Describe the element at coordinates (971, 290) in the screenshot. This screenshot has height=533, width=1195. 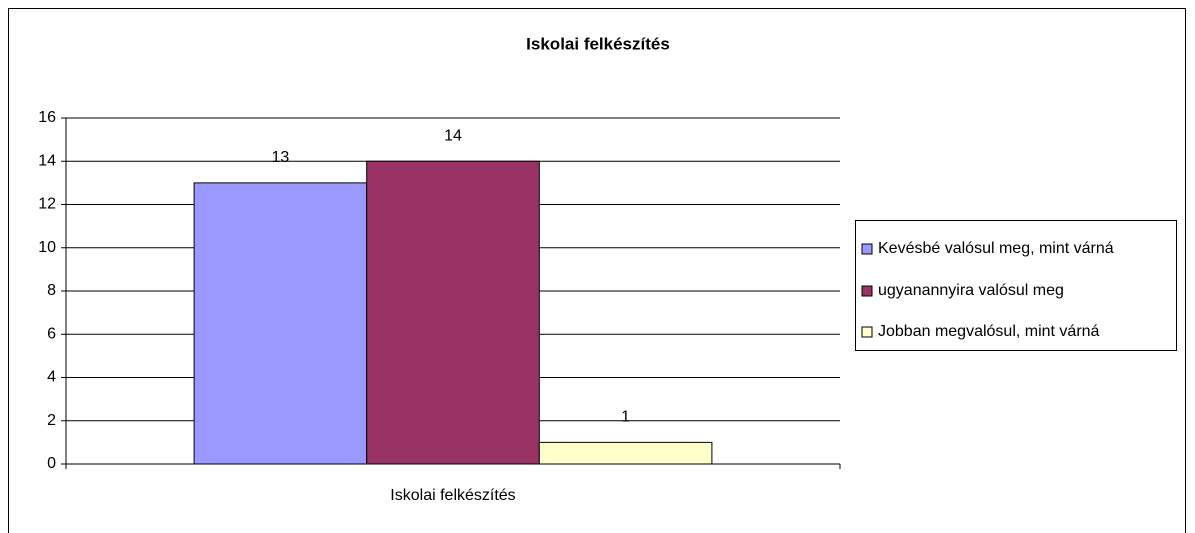
I see `legend-label: ugyanannyira valósul meg` at that location.